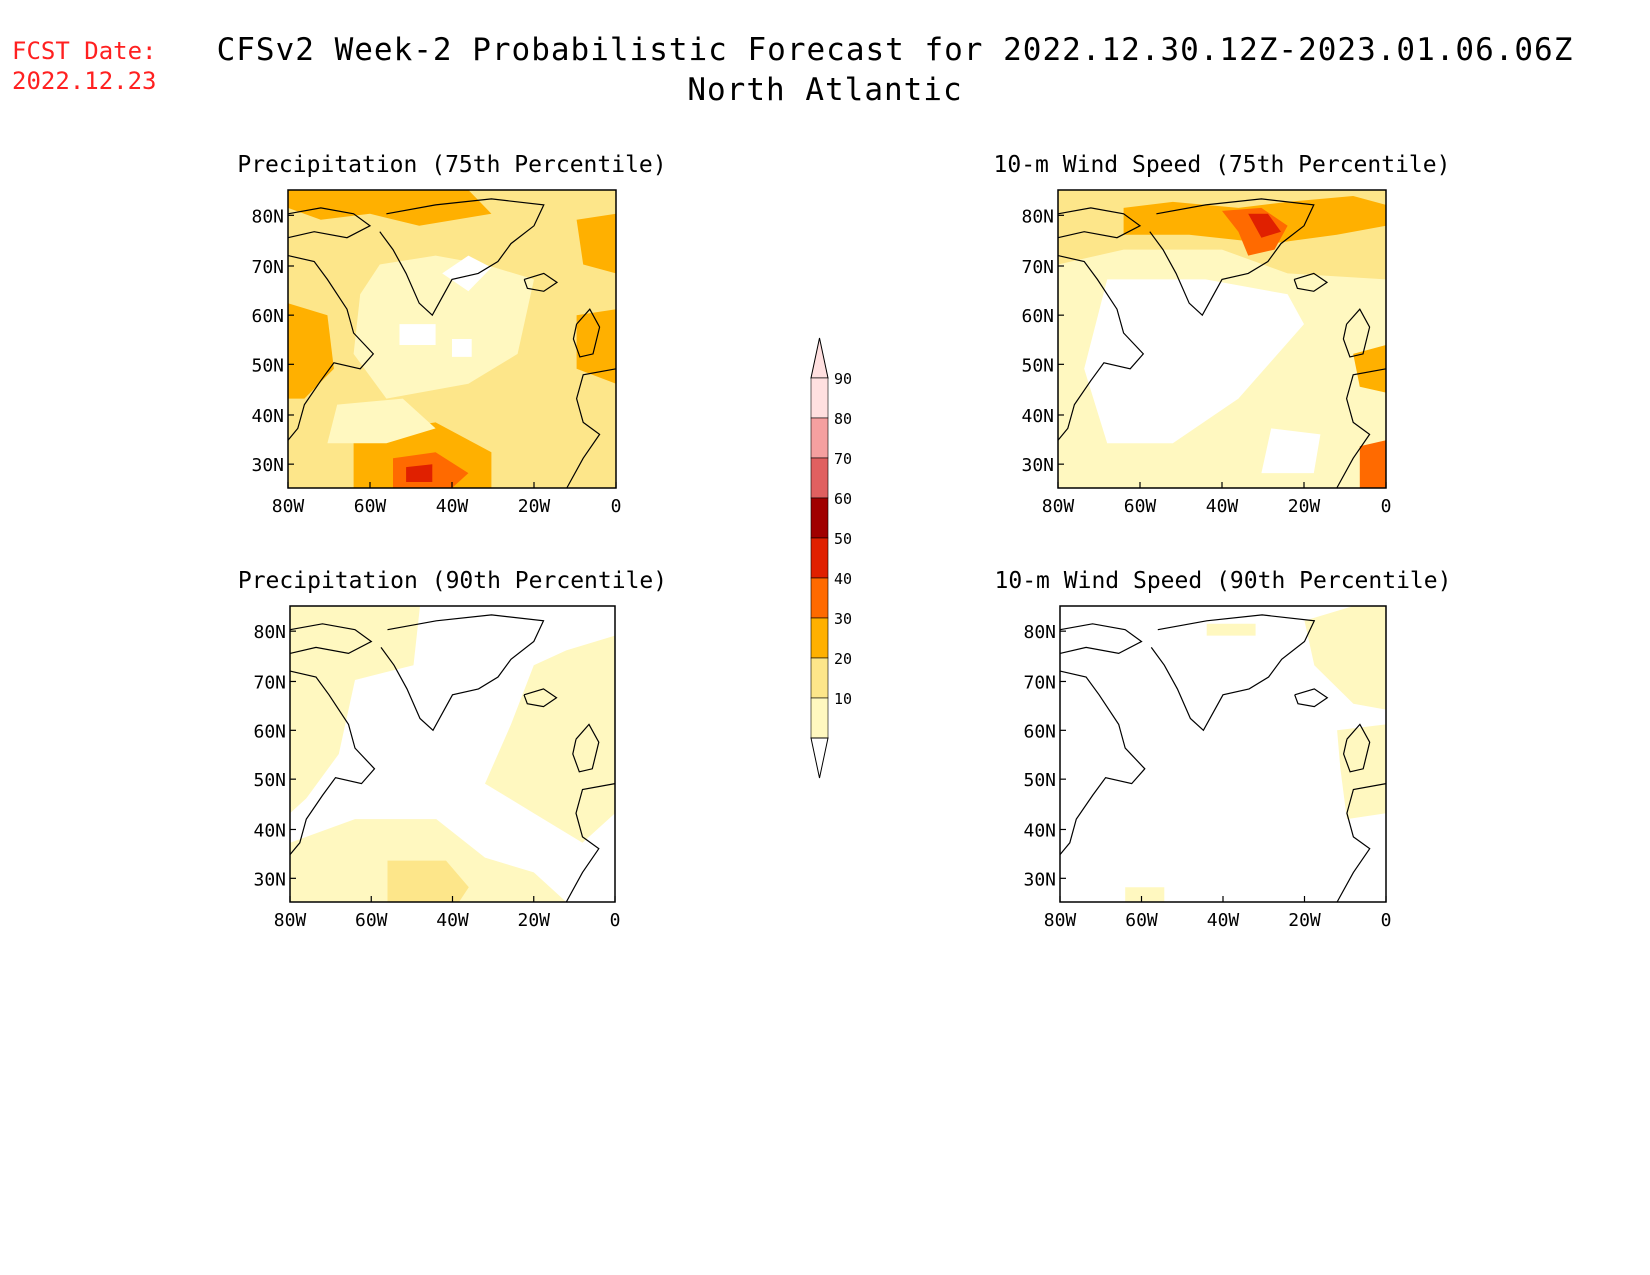 This screenshot has height=1275, width=1650. Describe the element at coordinates (843, 379) in the screenshot. I see `colorbar-label: 90` at that location.